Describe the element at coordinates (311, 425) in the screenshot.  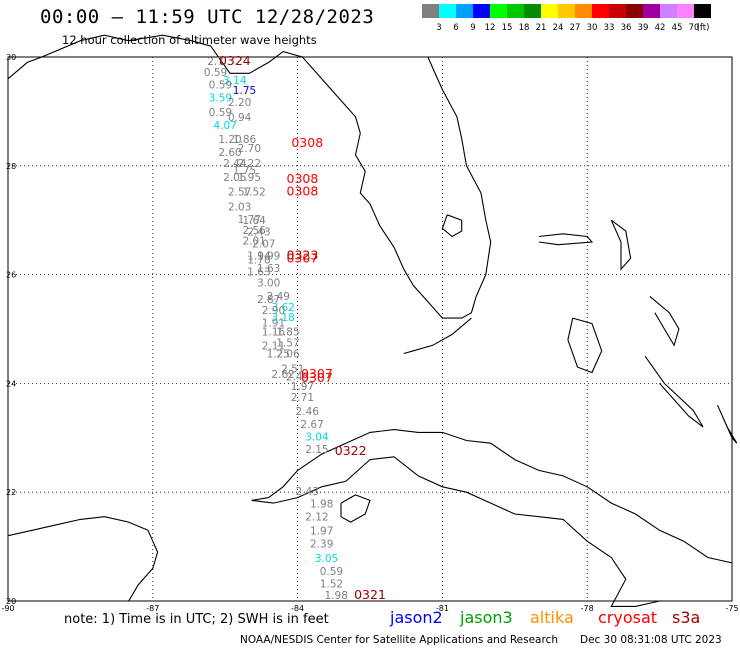
I see `wave-height-label: 2.67` at that location.